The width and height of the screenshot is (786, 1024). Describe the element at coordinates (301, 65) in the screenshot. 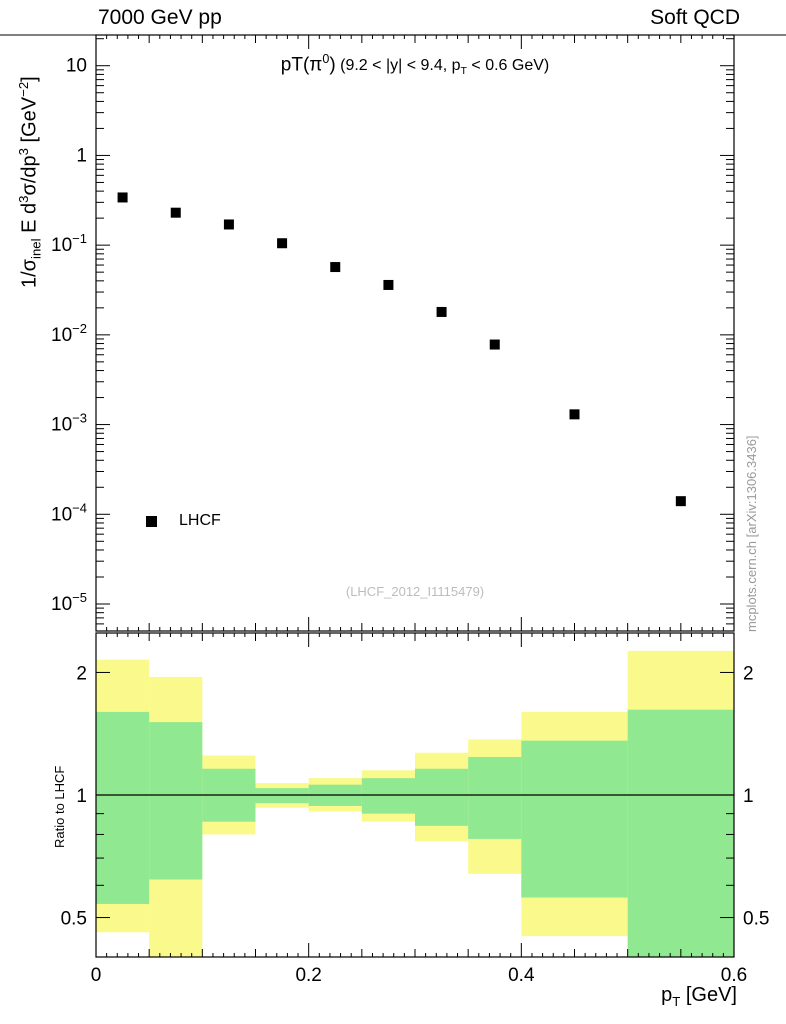

I see `plot-title-observable: pT(π` at that location.